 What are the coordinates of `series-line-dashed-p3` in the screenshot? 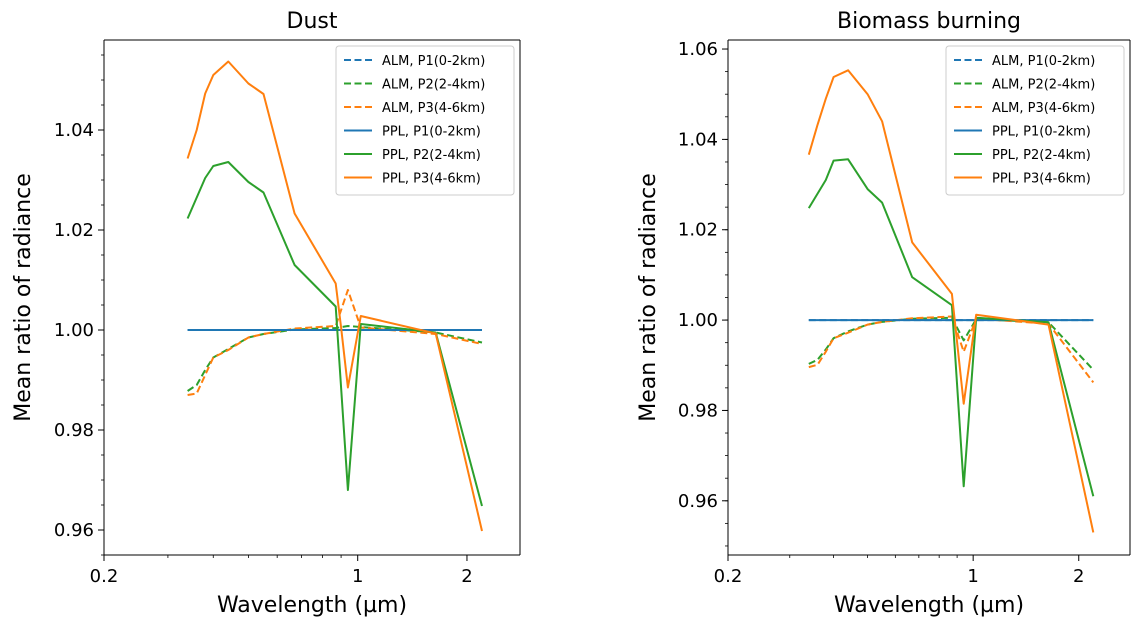 It's located at (951, 349).